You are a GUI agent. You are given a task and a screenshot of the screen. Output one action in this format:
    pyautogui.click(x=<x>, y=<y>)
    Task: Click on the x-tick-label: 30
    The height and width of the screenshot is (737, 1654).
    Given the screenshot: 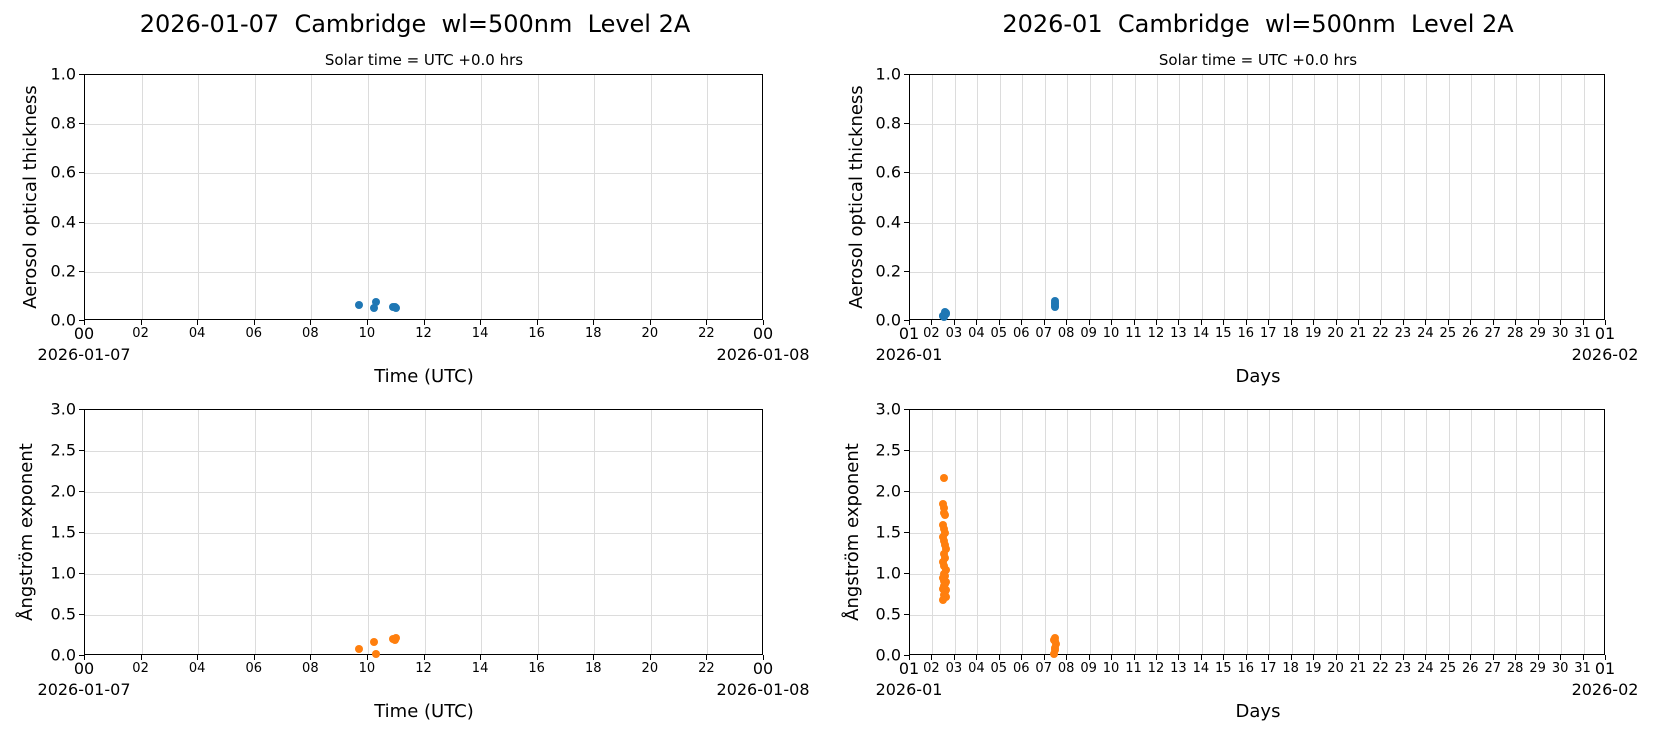 What is the action you would take?
    pyautogui.click(x=1560, y=333)
    